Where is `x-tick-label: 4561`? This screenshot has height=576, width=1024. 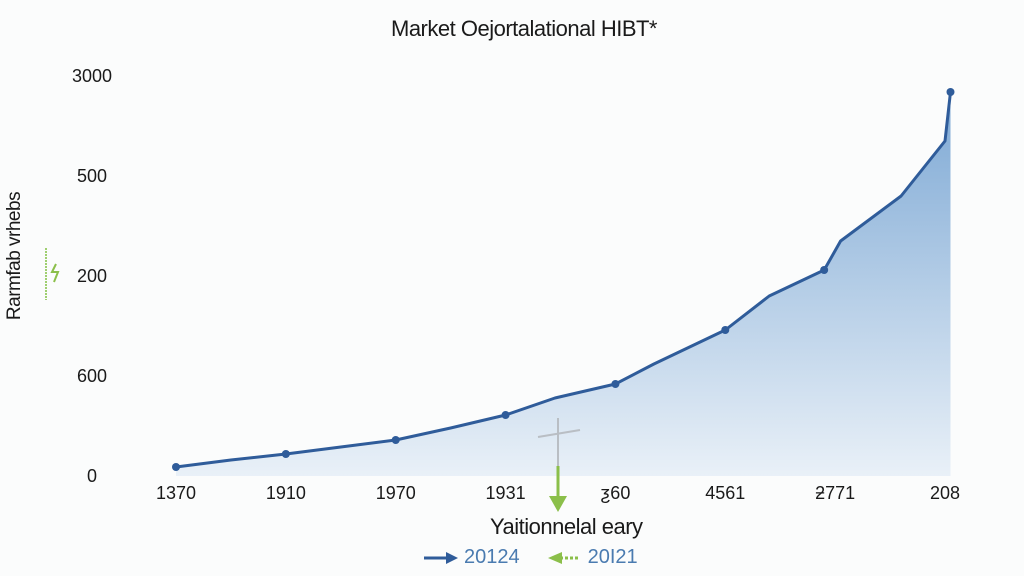 x-tick-label: 4561 is located at coordinates (725, 493).